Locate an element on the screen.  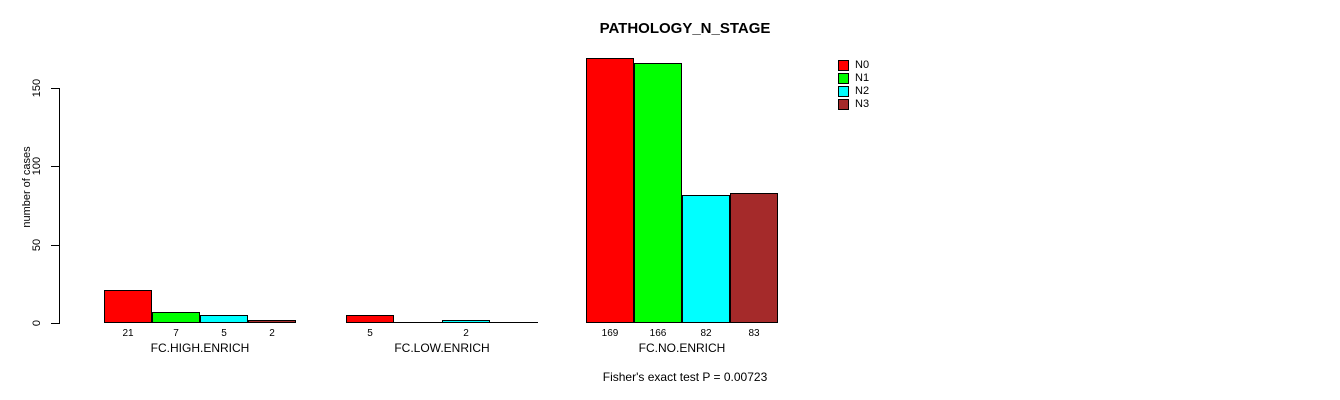
x-category-label-fc-no-enrich: FC.NO.ENRICH is located at coordinates (682, 348).